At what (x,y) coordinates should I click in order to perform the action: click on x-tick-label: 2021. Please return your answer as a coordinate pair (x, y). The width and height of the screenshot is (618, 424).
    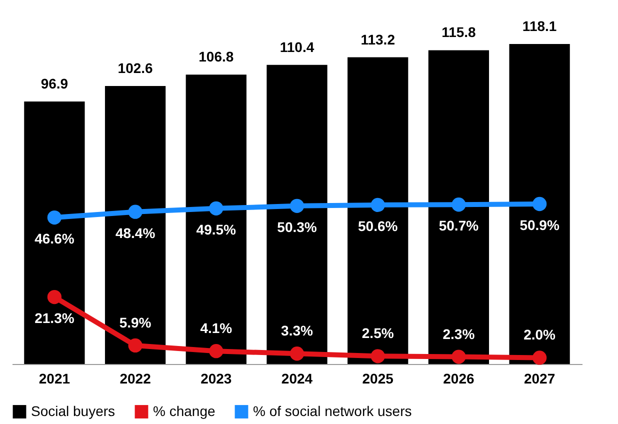
    Looking at the image, I should click on (54, 378).